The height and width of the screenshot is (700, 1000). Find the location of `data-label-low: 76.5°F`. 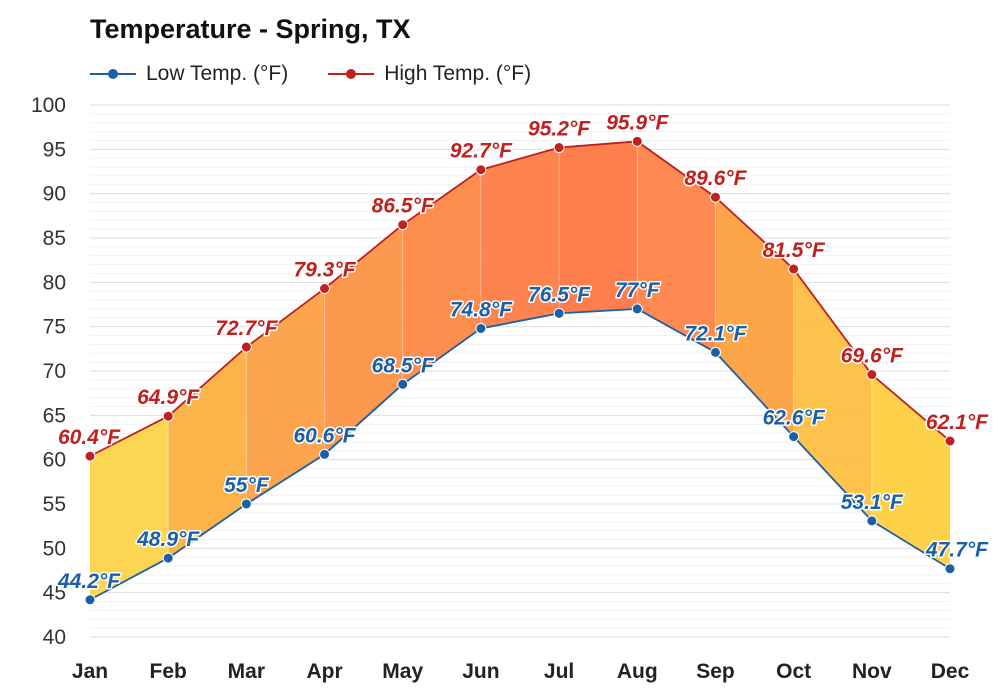

data-label-low: 76.5°F is located at coordinates (559, 294).